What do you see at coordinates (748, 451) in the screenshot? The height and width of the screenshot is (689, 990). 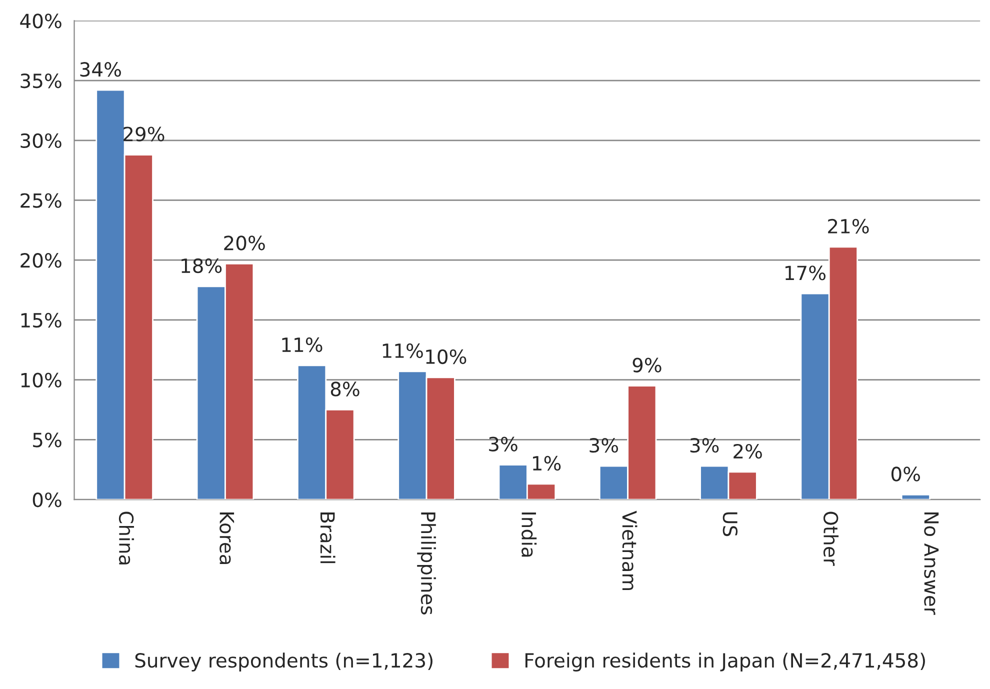 I see `data-label: 2%` at bounding box center [748, 451].